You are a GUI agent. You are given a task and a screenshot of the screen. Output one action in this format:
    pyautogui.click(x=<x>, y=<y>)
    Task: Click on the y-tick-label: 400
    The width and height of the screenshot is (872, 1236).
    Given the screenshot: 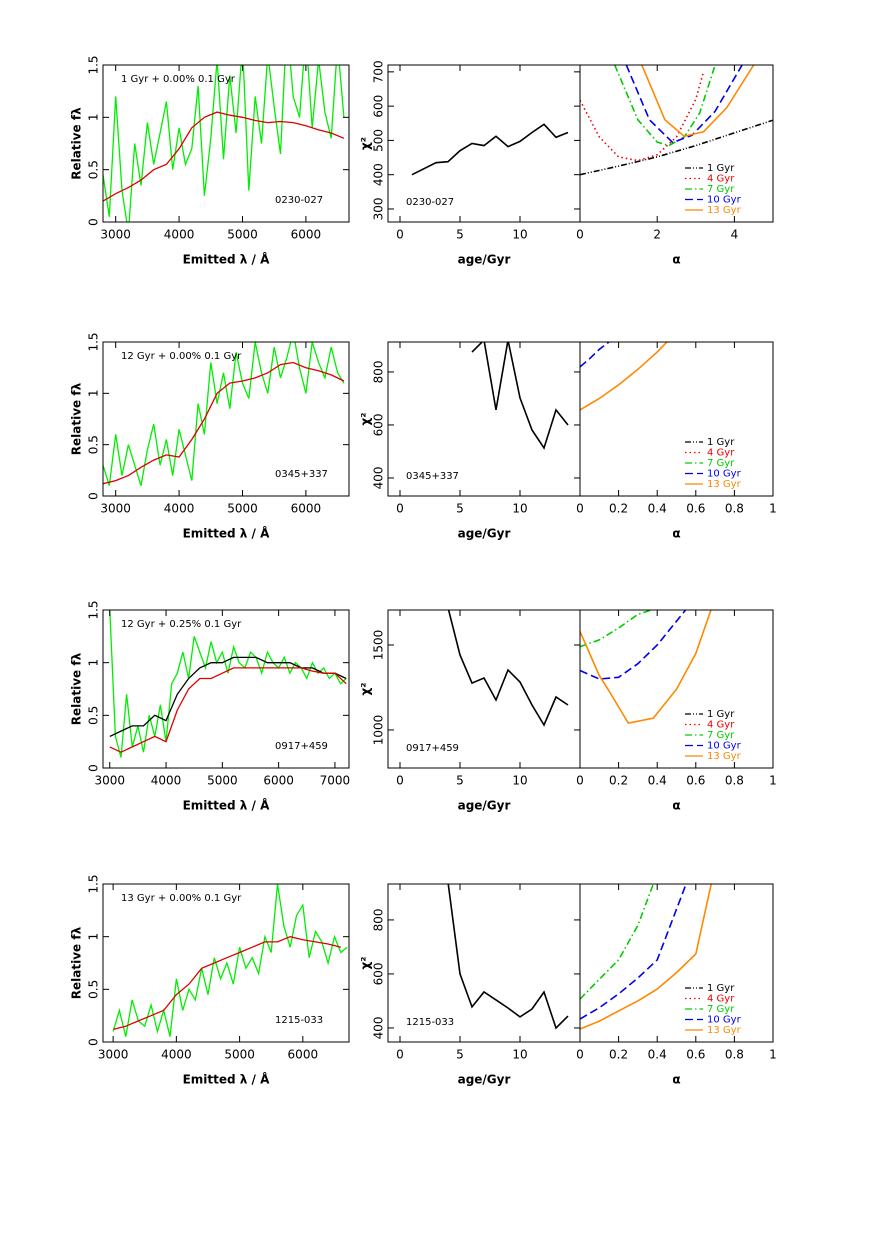 What is the action you would take?
    pyautogui.click(x=379, y=174)
    